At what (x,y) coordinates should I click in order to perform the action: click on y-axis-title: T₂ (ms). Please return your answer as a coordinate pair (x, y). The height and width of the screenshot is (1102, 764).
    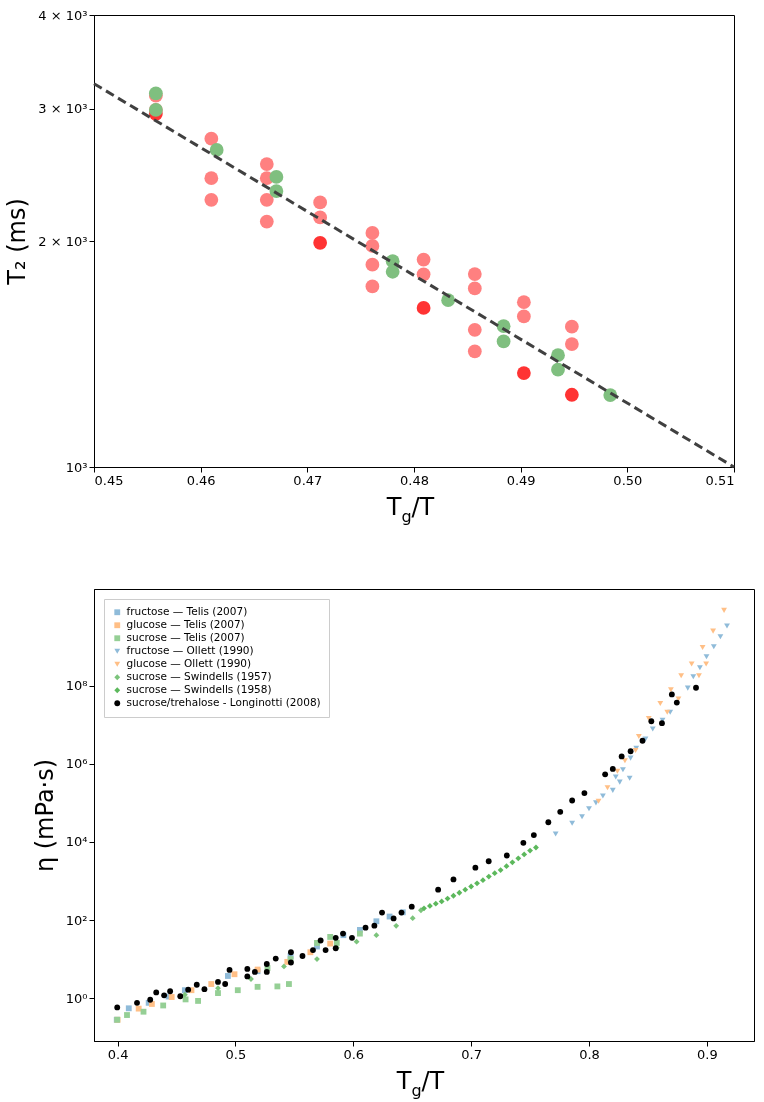
    Looking at the image, I should click on (17, 242).